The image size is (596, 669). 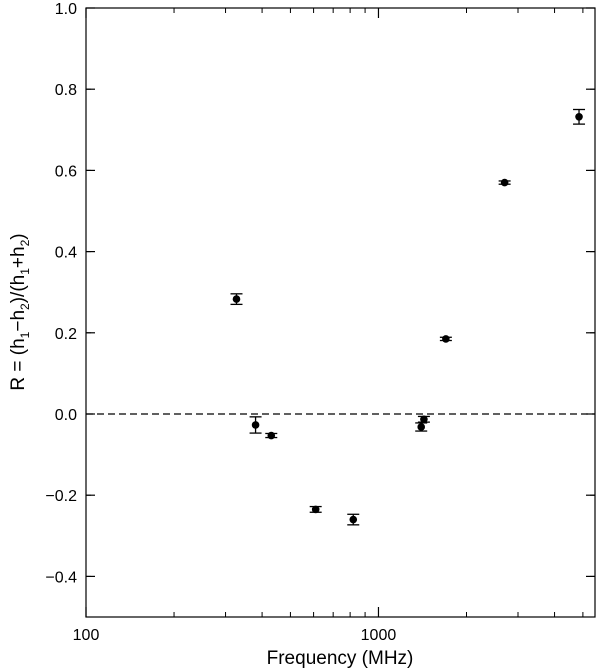 I want to click on x-tick-label: 100, so click(x=86, y=635).